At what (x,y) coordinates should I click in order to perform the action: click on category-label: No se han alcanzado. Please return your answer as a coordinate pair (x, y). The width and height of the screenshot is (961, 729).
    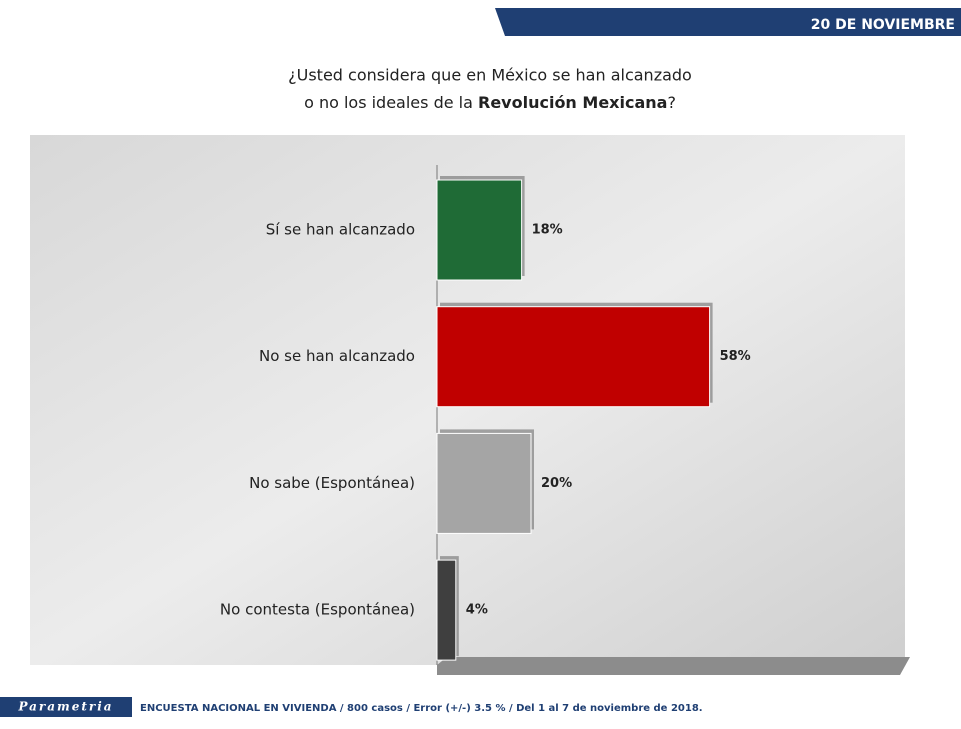
    Looking at the image, I should click on (337, 356).